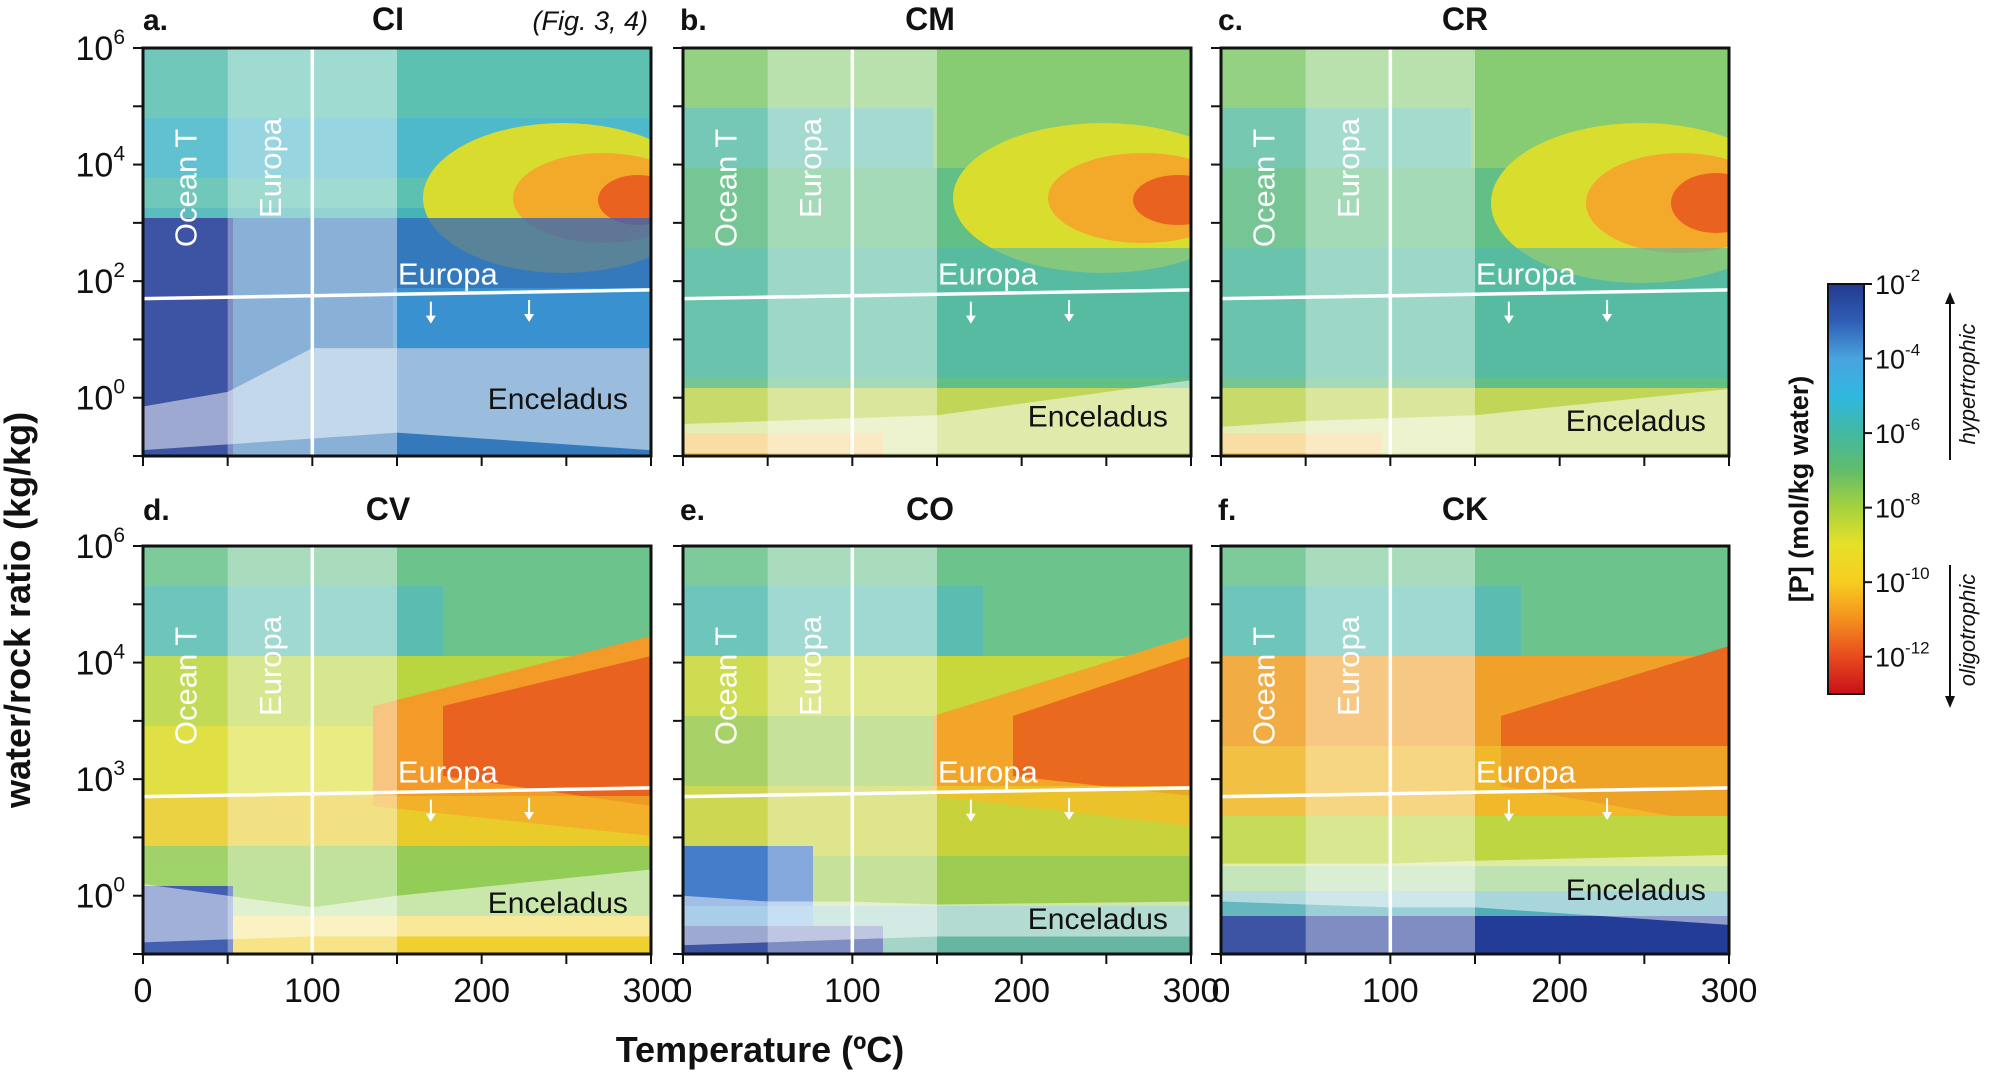 This screenshot has width=1995, height=1077. What do you see at coordinates (155, 20) in the screenshot?
I see `panel-letter: a.` at bounding box center [155, 20].